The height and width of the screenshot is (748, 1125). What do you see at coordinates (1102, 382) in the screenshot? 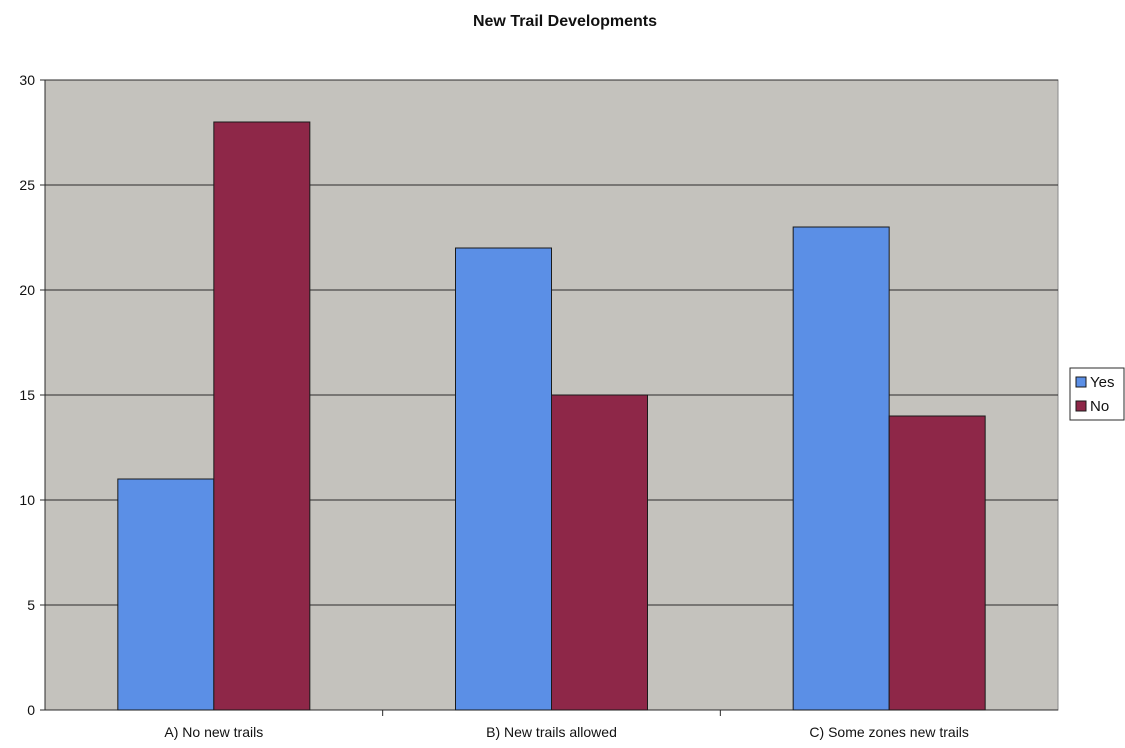
I see `legend-label-yes: Yes` at bounding box center [1102, 382].